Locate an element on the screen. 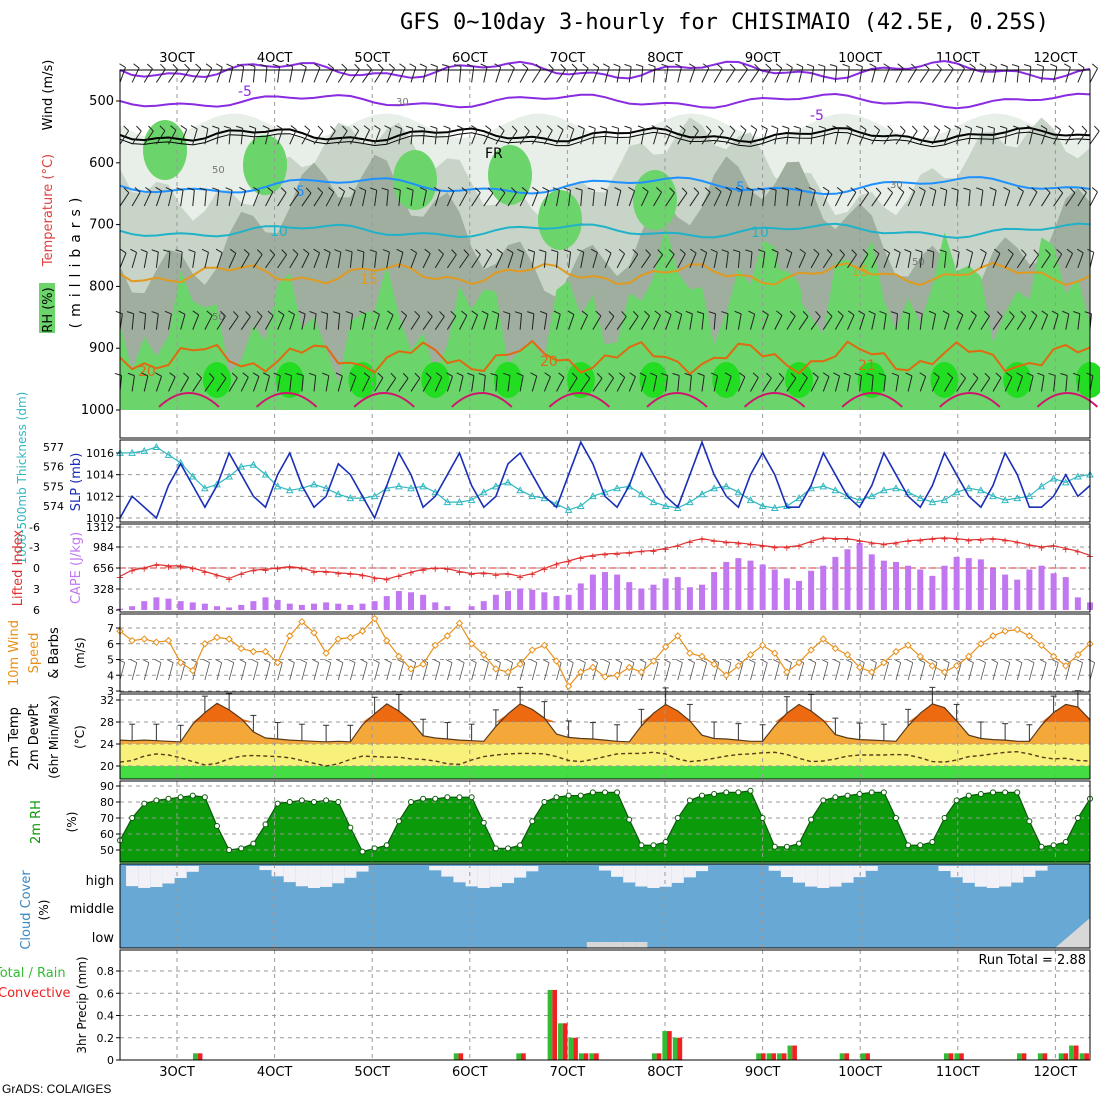 Image resolution: width=1100 pixels, height=1100 pixels. cloud-low-gap is located at coordinates (641, 945).